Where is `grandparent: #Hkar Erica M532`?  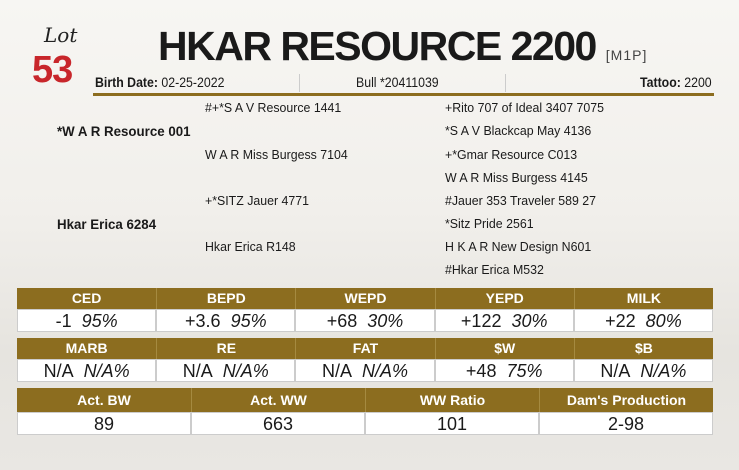 grandparent: #Hkar Erica M532 is located at coordinates (494, 269).